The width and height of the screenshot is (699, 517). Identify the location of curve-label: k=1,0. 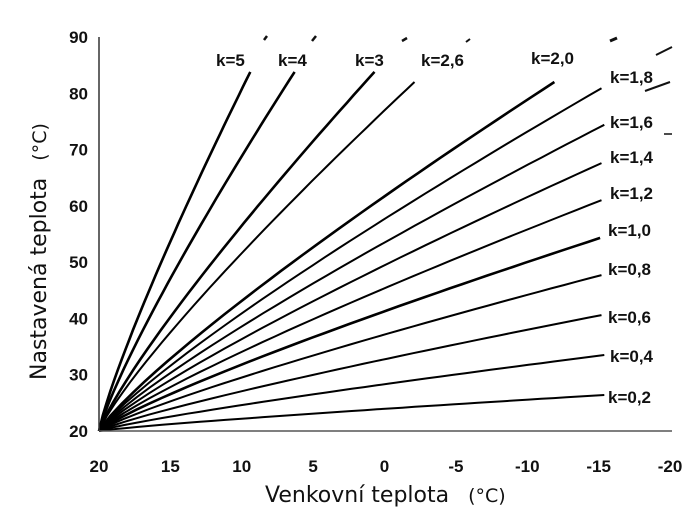
(629, 230).